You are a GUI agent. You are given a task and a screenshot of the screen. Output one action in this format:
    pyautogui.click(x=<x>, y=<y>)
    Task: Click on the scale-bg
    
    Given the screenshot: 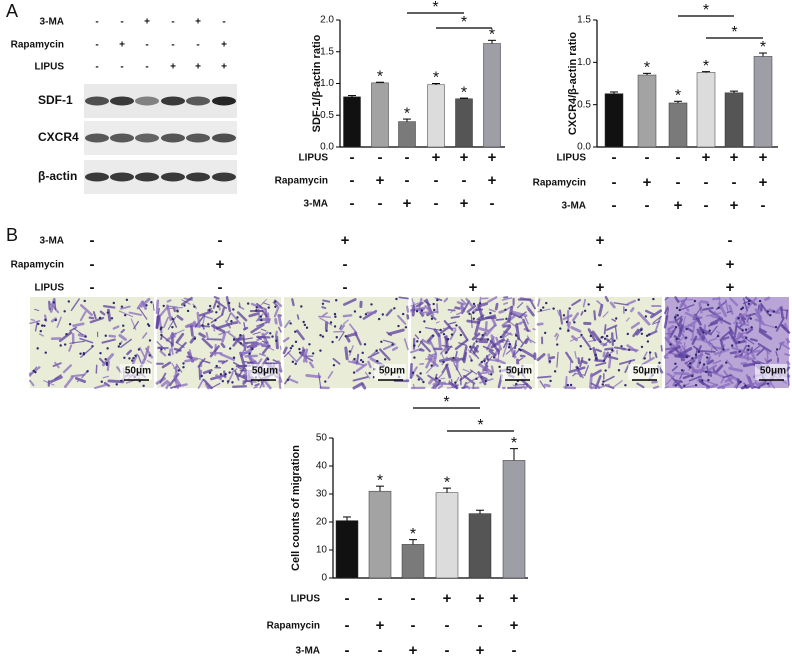 What is the action you would take?
    pyautogui.click(x=136, y=372)
    